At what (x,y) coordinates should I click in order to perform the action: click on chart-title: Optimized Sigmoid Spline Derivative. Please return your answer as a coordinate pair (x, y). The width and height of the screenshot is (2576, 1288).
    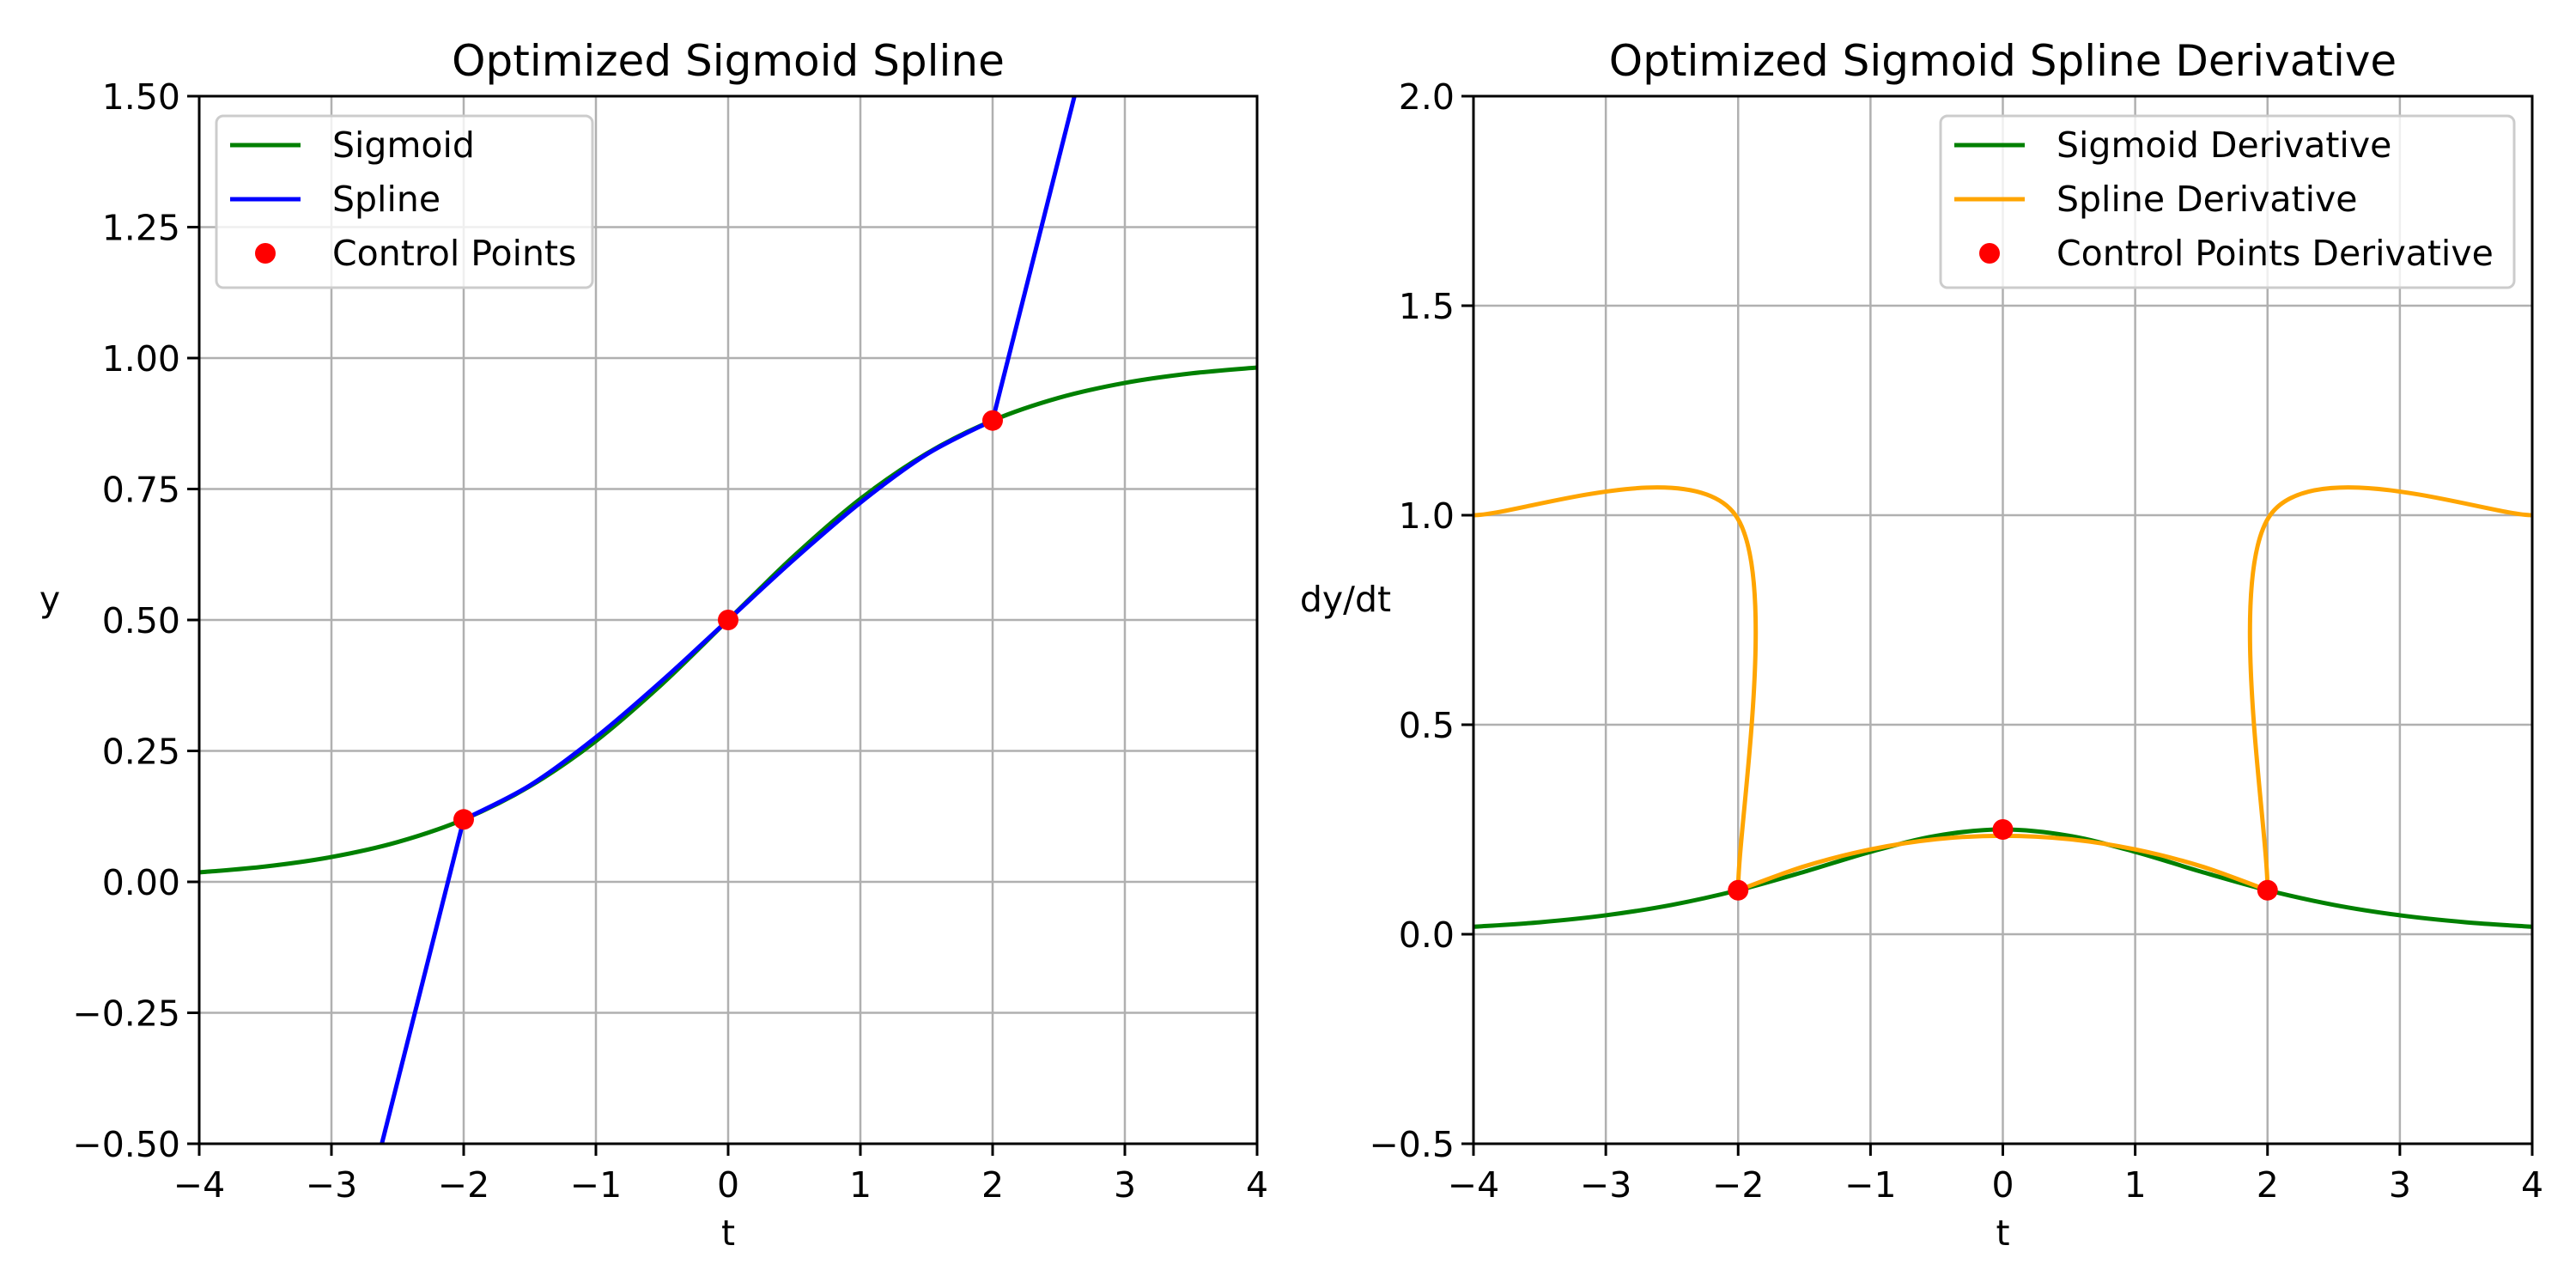
    Looking at the image, I should click on (2003, 61).